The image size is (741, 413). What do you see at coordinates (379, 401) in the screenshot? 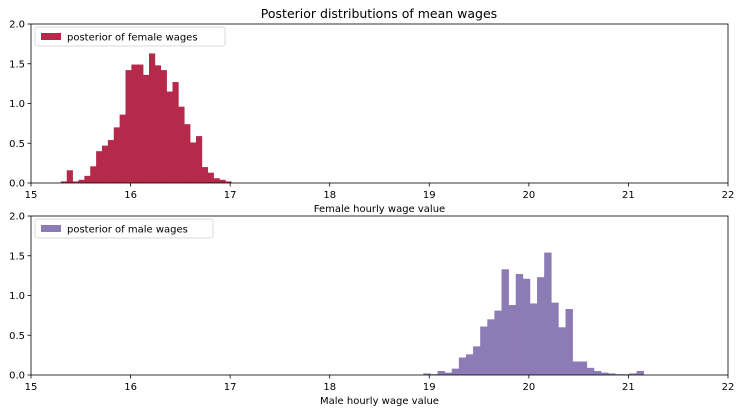
I see `x-axis-label: Male hourly wage value` at bounding box center [379, 401].